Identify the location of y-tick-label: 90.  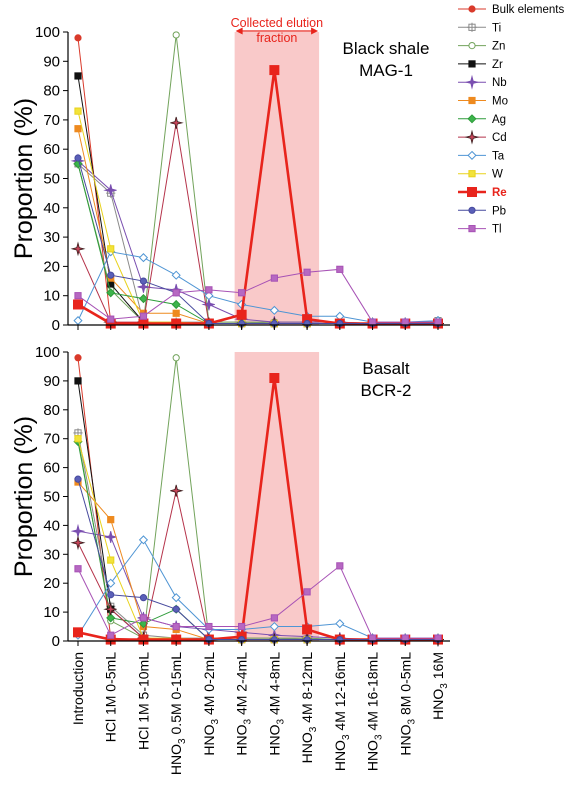
(51, 61).